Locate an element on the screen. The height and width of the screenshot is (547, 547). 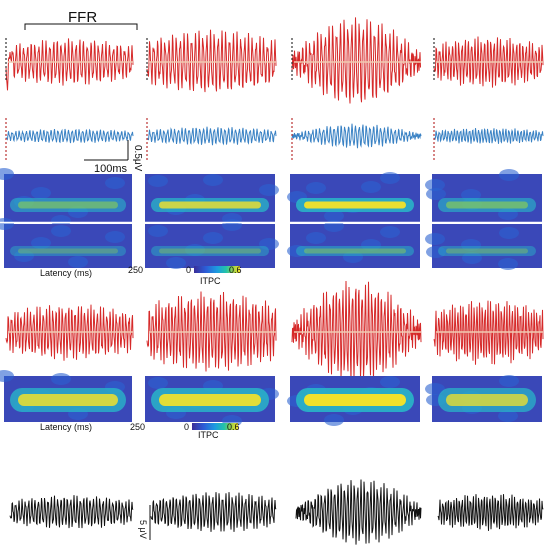
colorbar-2-label: ITPC is located at coordinates (208, 435).